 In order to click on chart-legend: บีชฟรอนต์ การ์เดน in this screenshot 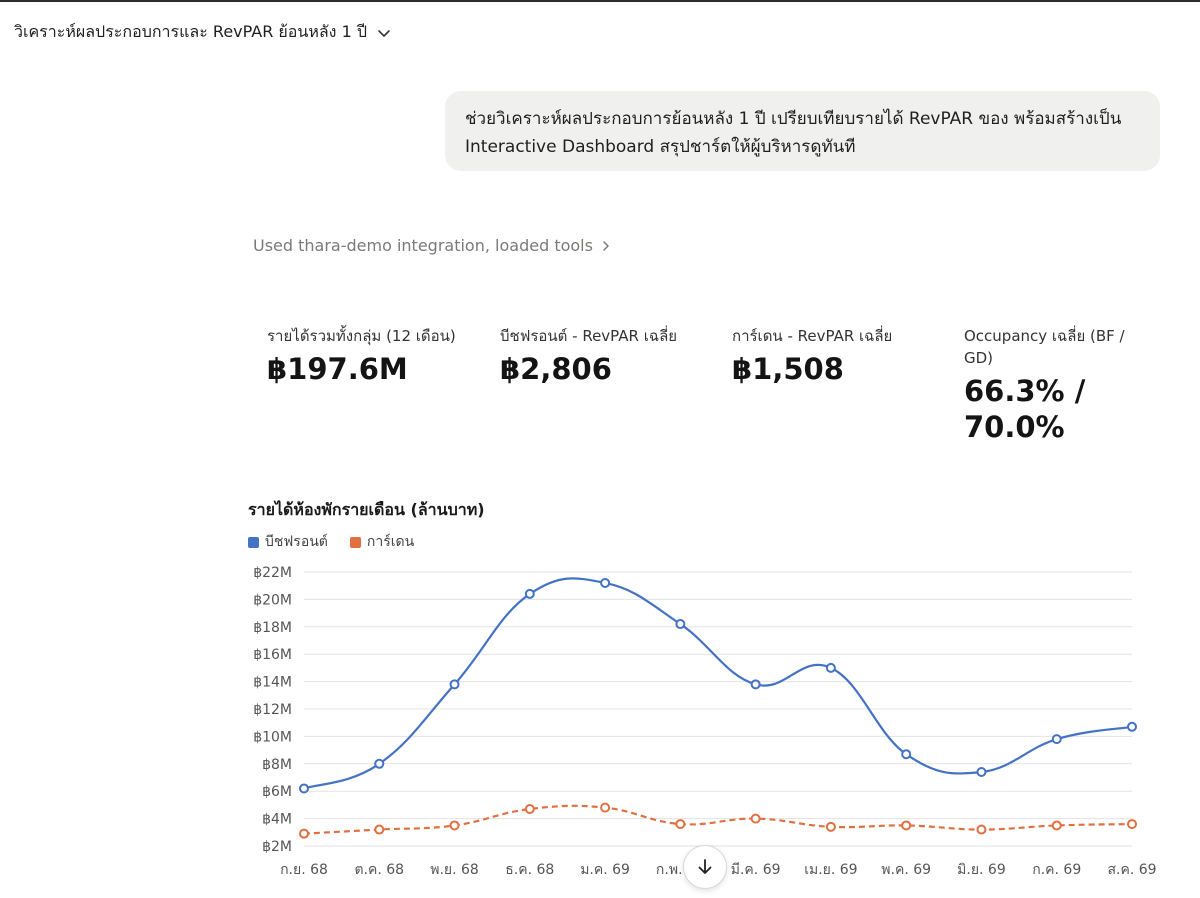, I will do `click(331, 542)`.